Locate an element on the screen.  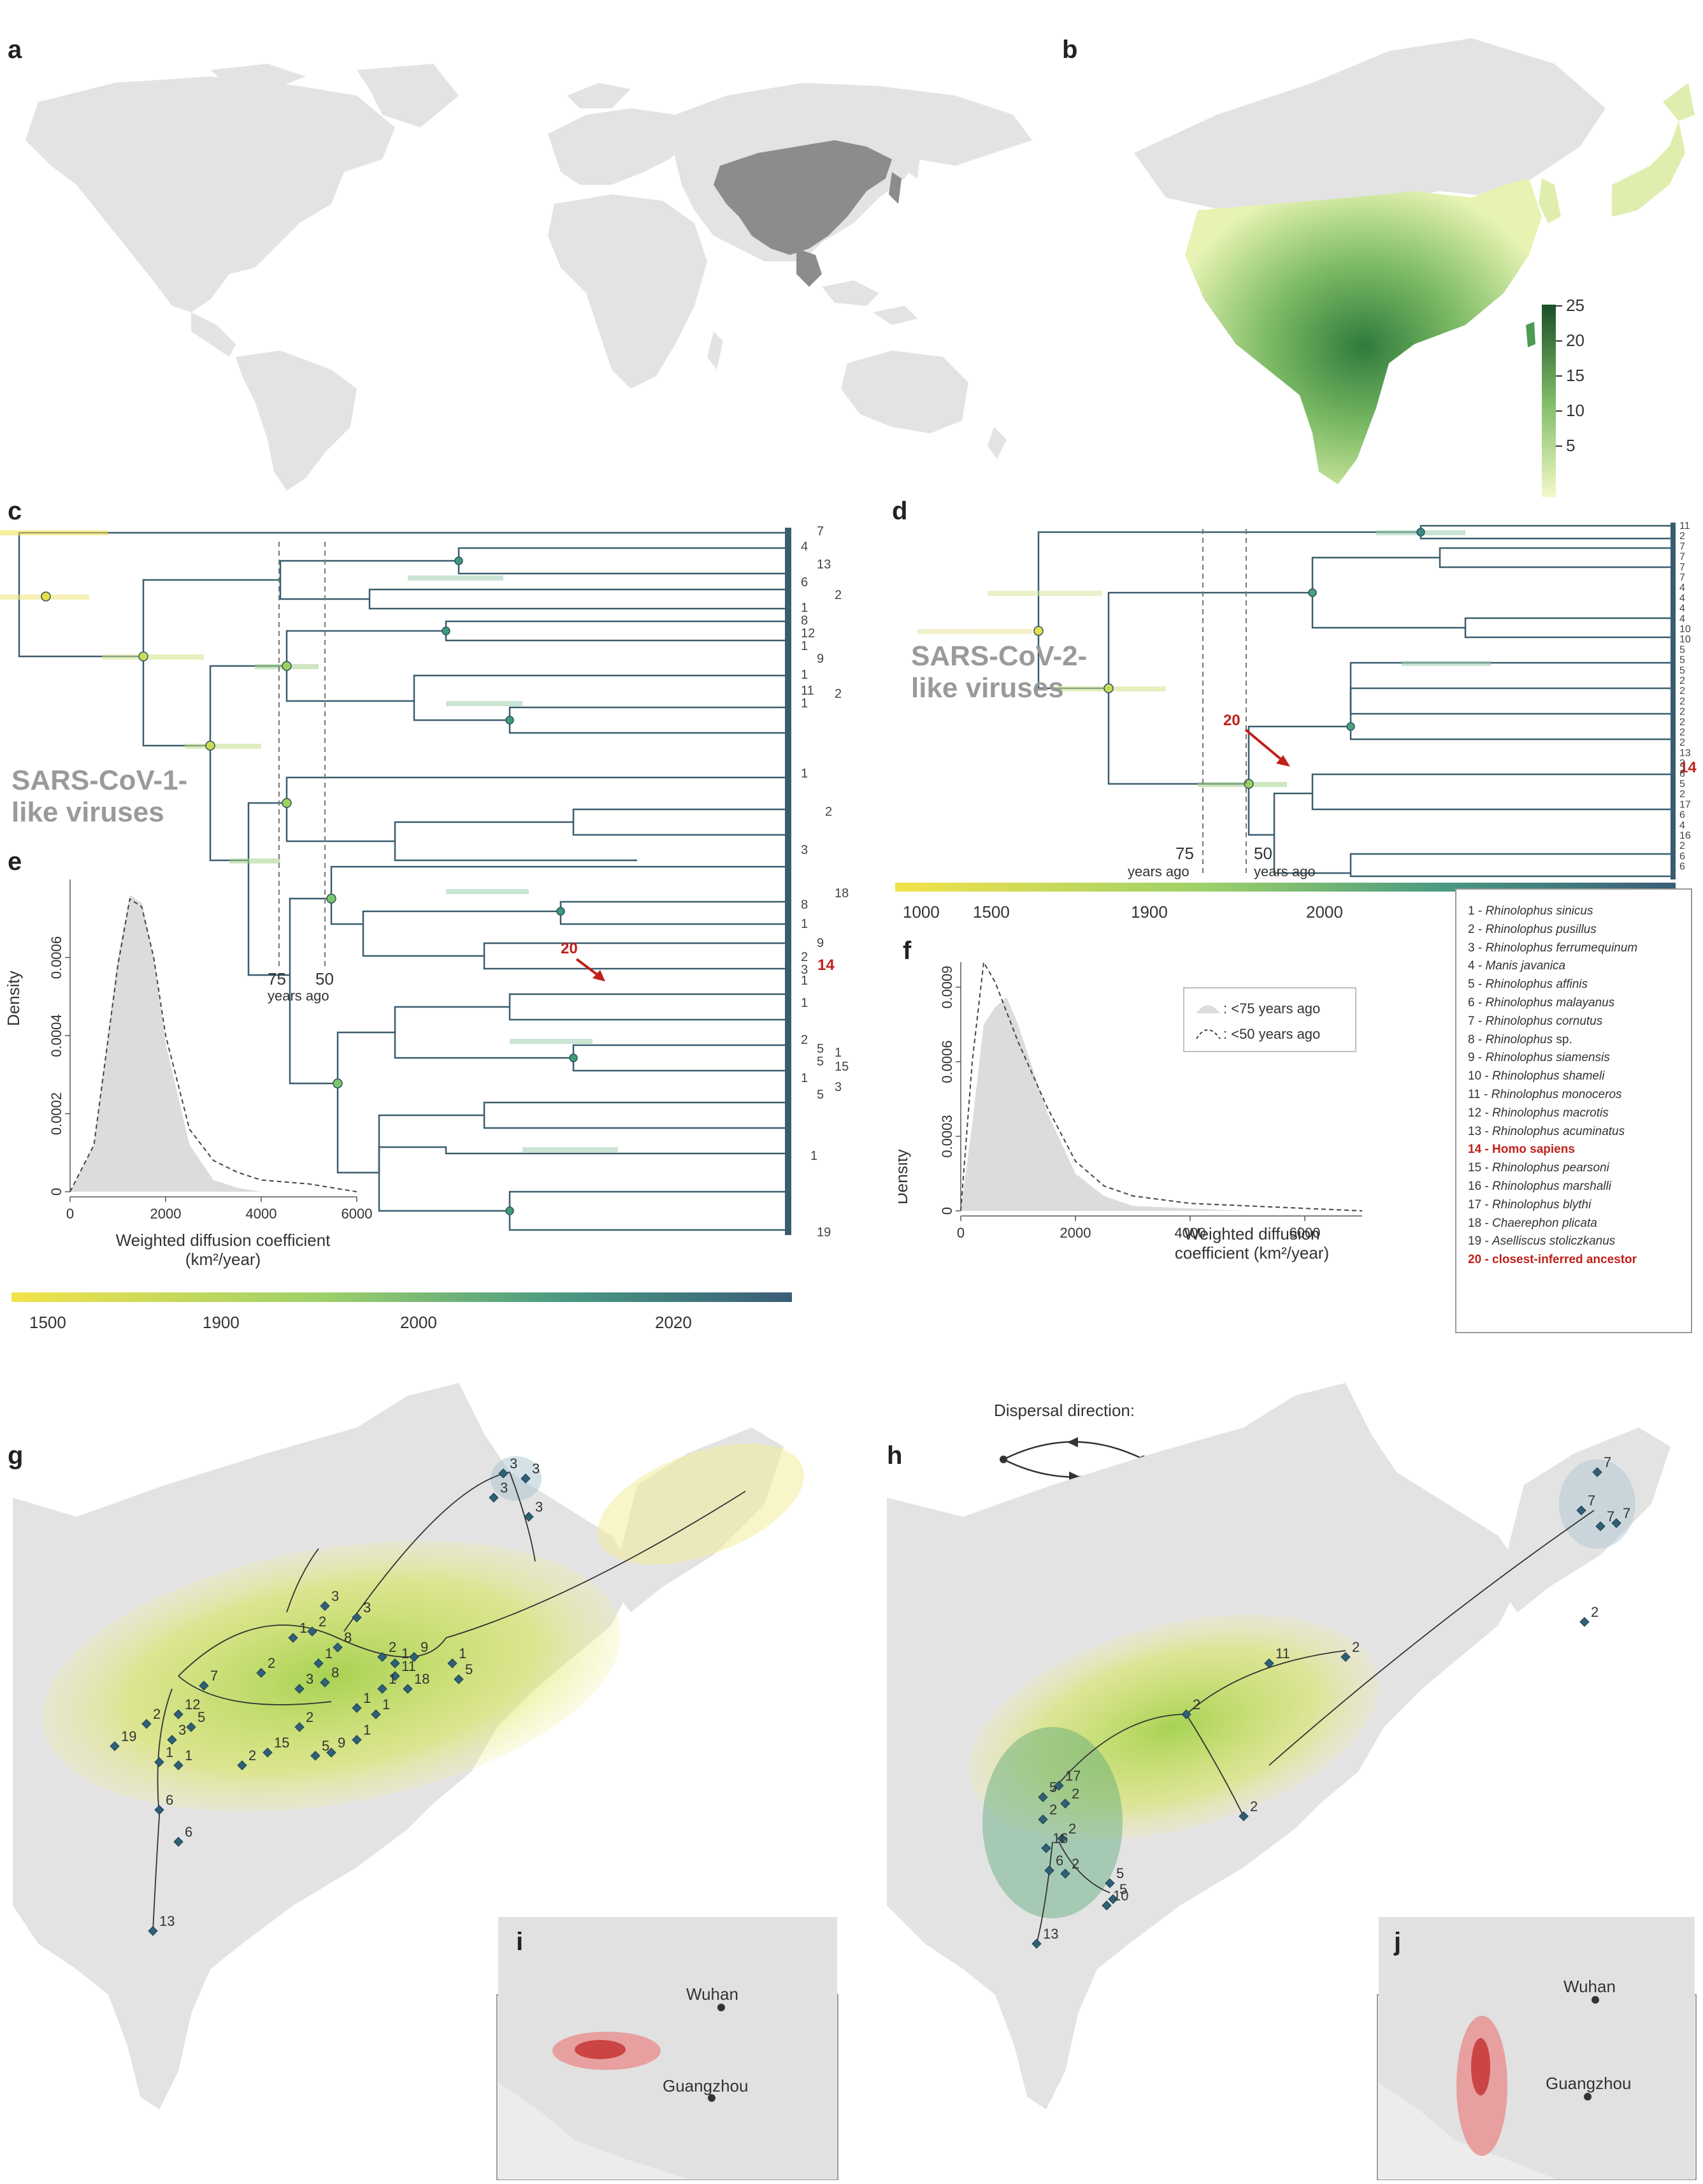
time-line-75-label: 75 is located at coordinates (277, 979).